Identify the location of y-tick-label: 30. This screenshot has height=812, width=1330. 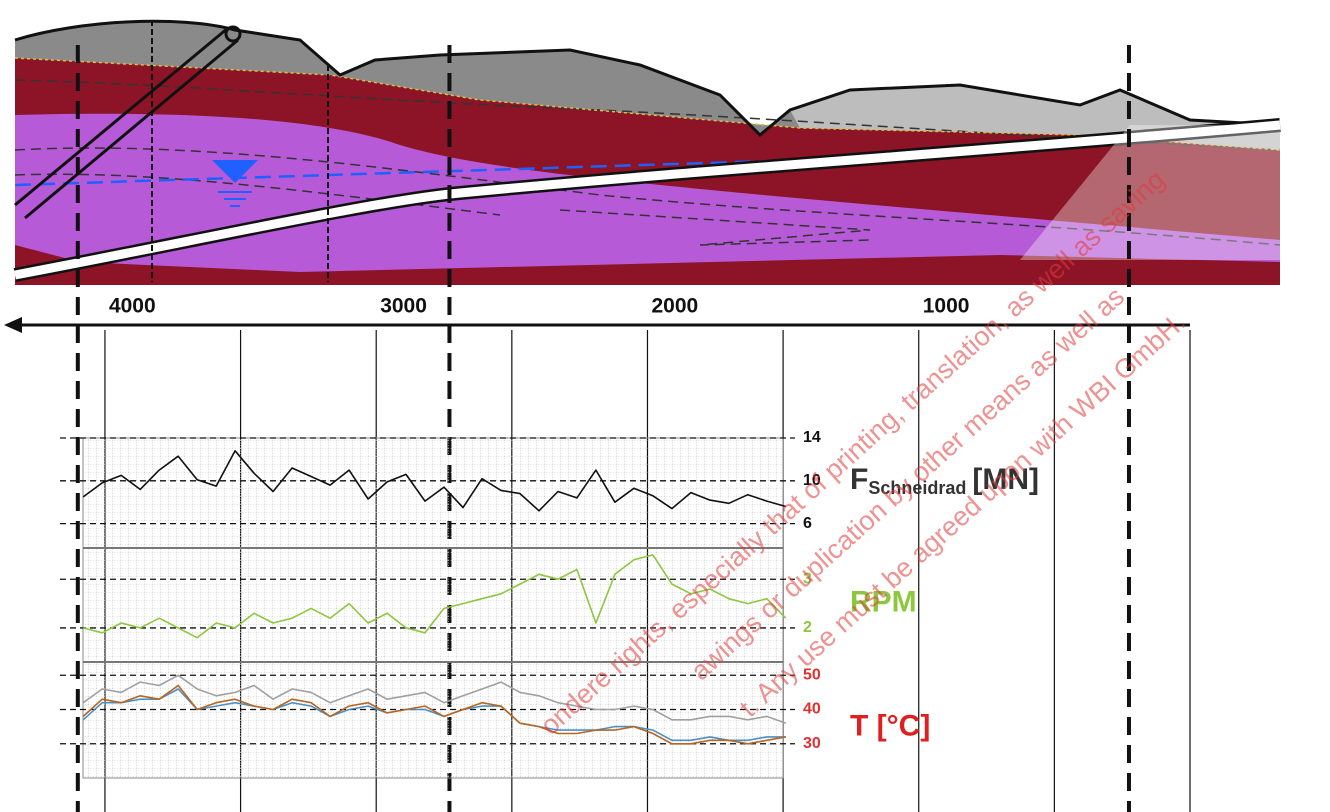
(812, 743).